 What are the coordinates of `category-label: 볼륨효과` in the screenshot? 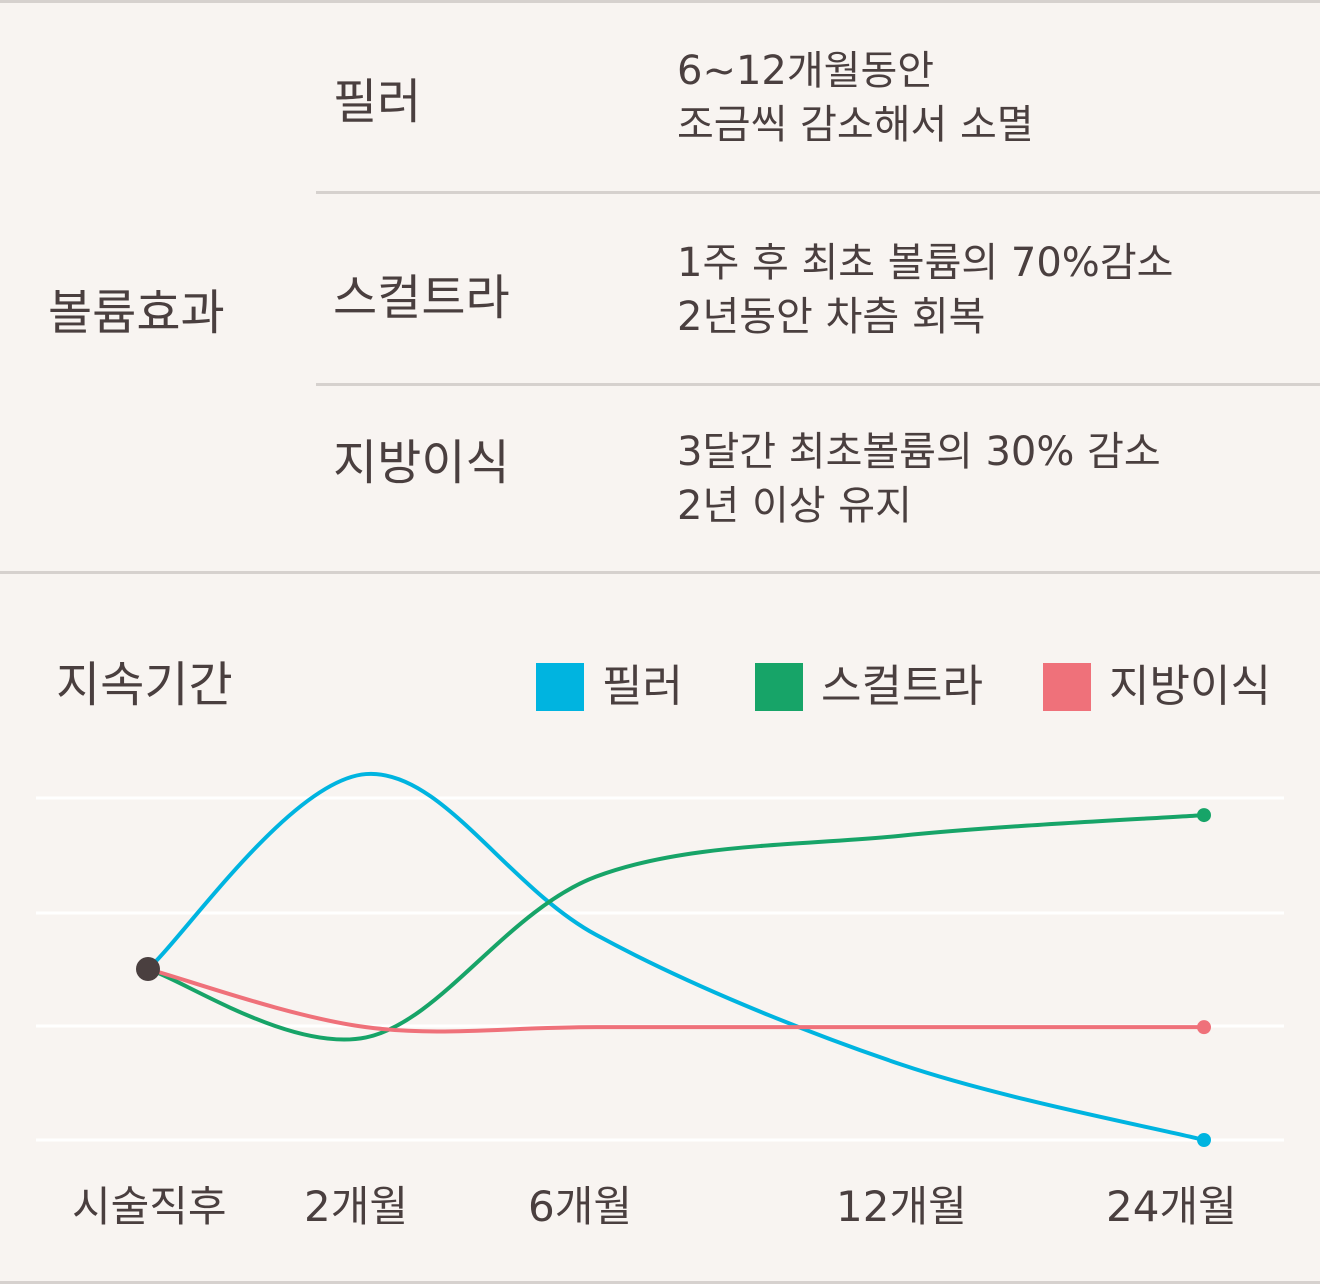 It's located at (136, 313).